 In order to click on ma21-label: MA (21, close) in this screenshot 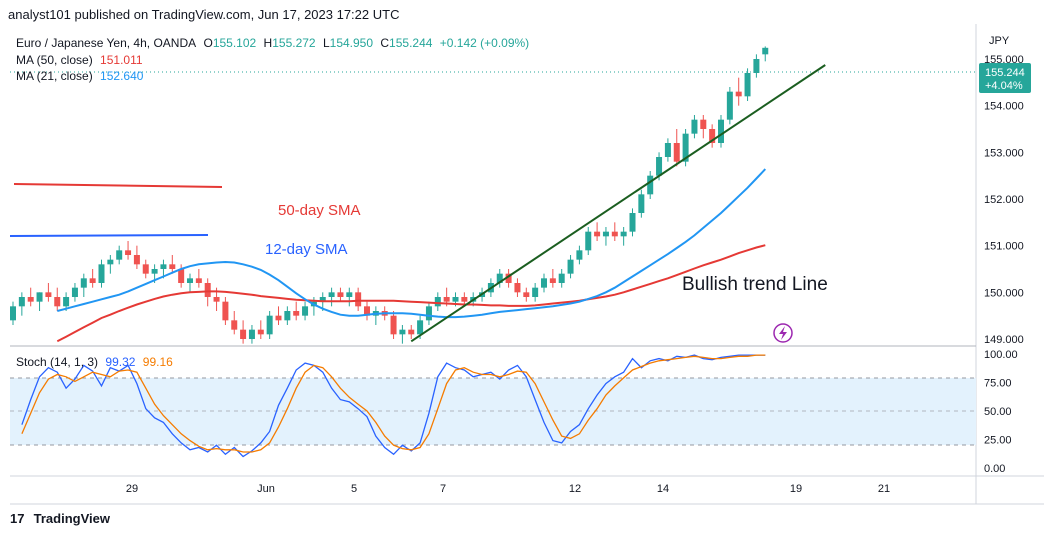, I will do `click(54, 76)`.